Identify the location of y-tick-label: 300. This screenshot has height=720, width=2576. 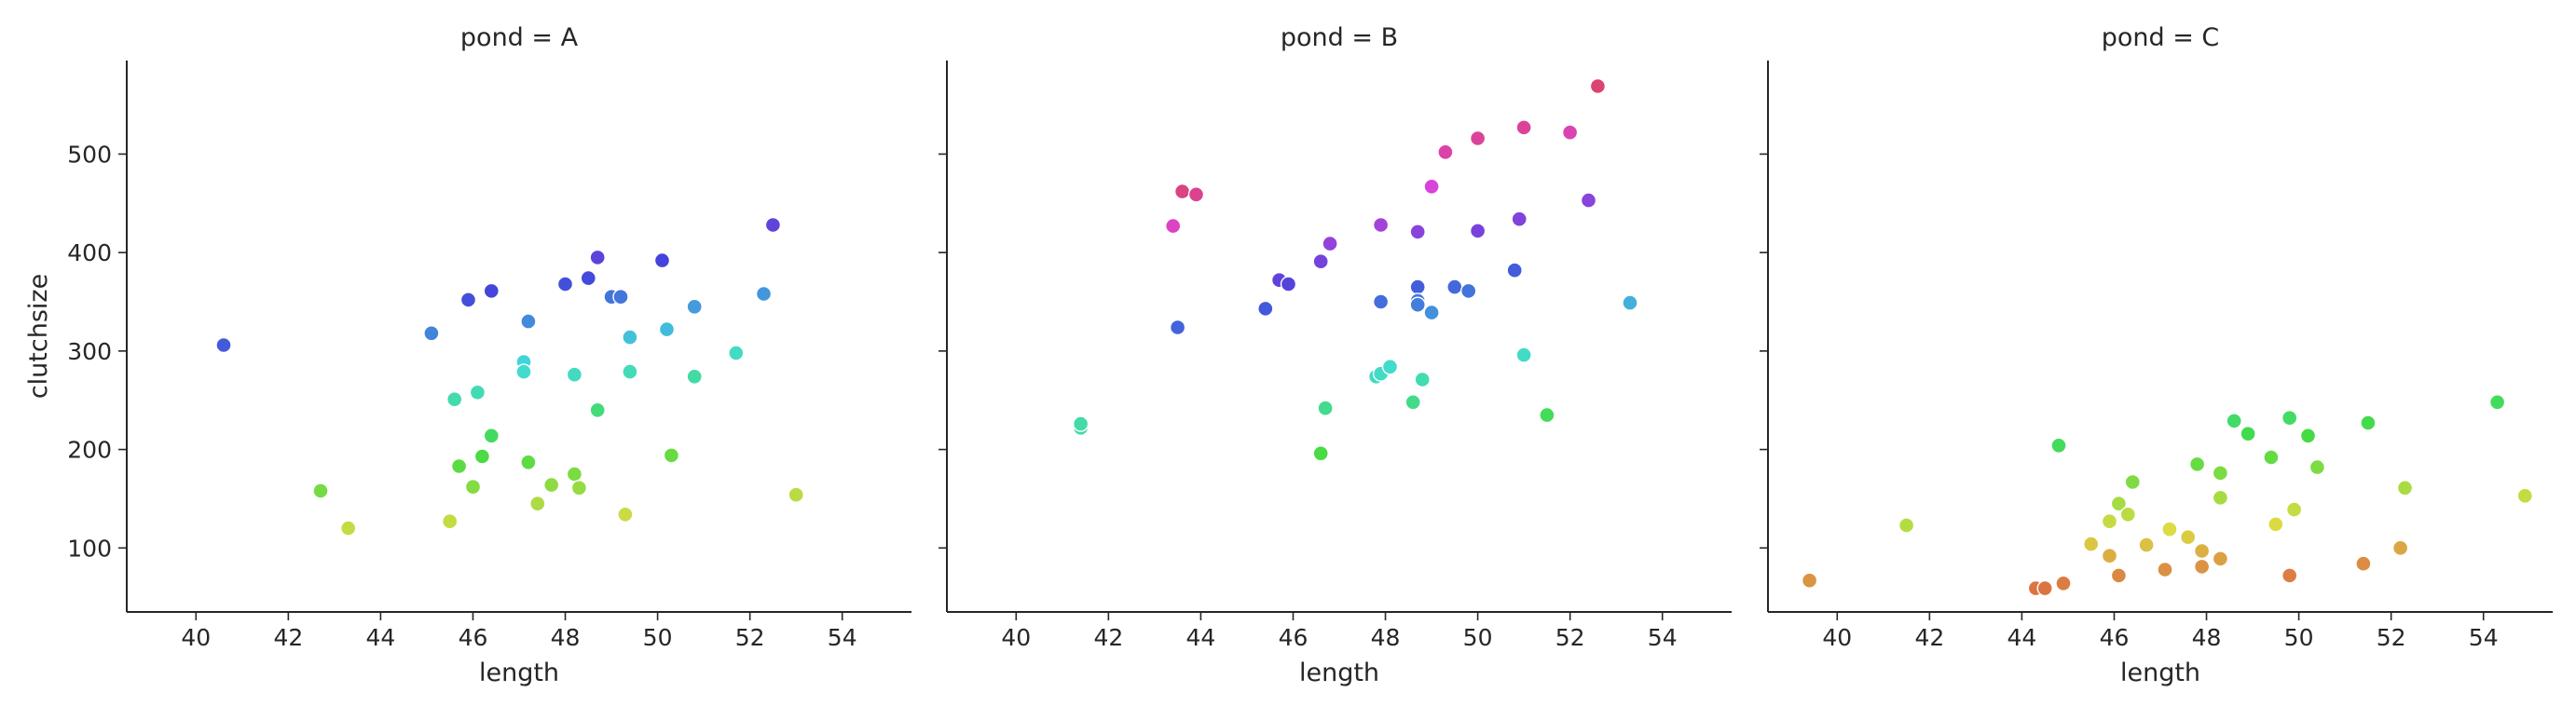
(89, 351).